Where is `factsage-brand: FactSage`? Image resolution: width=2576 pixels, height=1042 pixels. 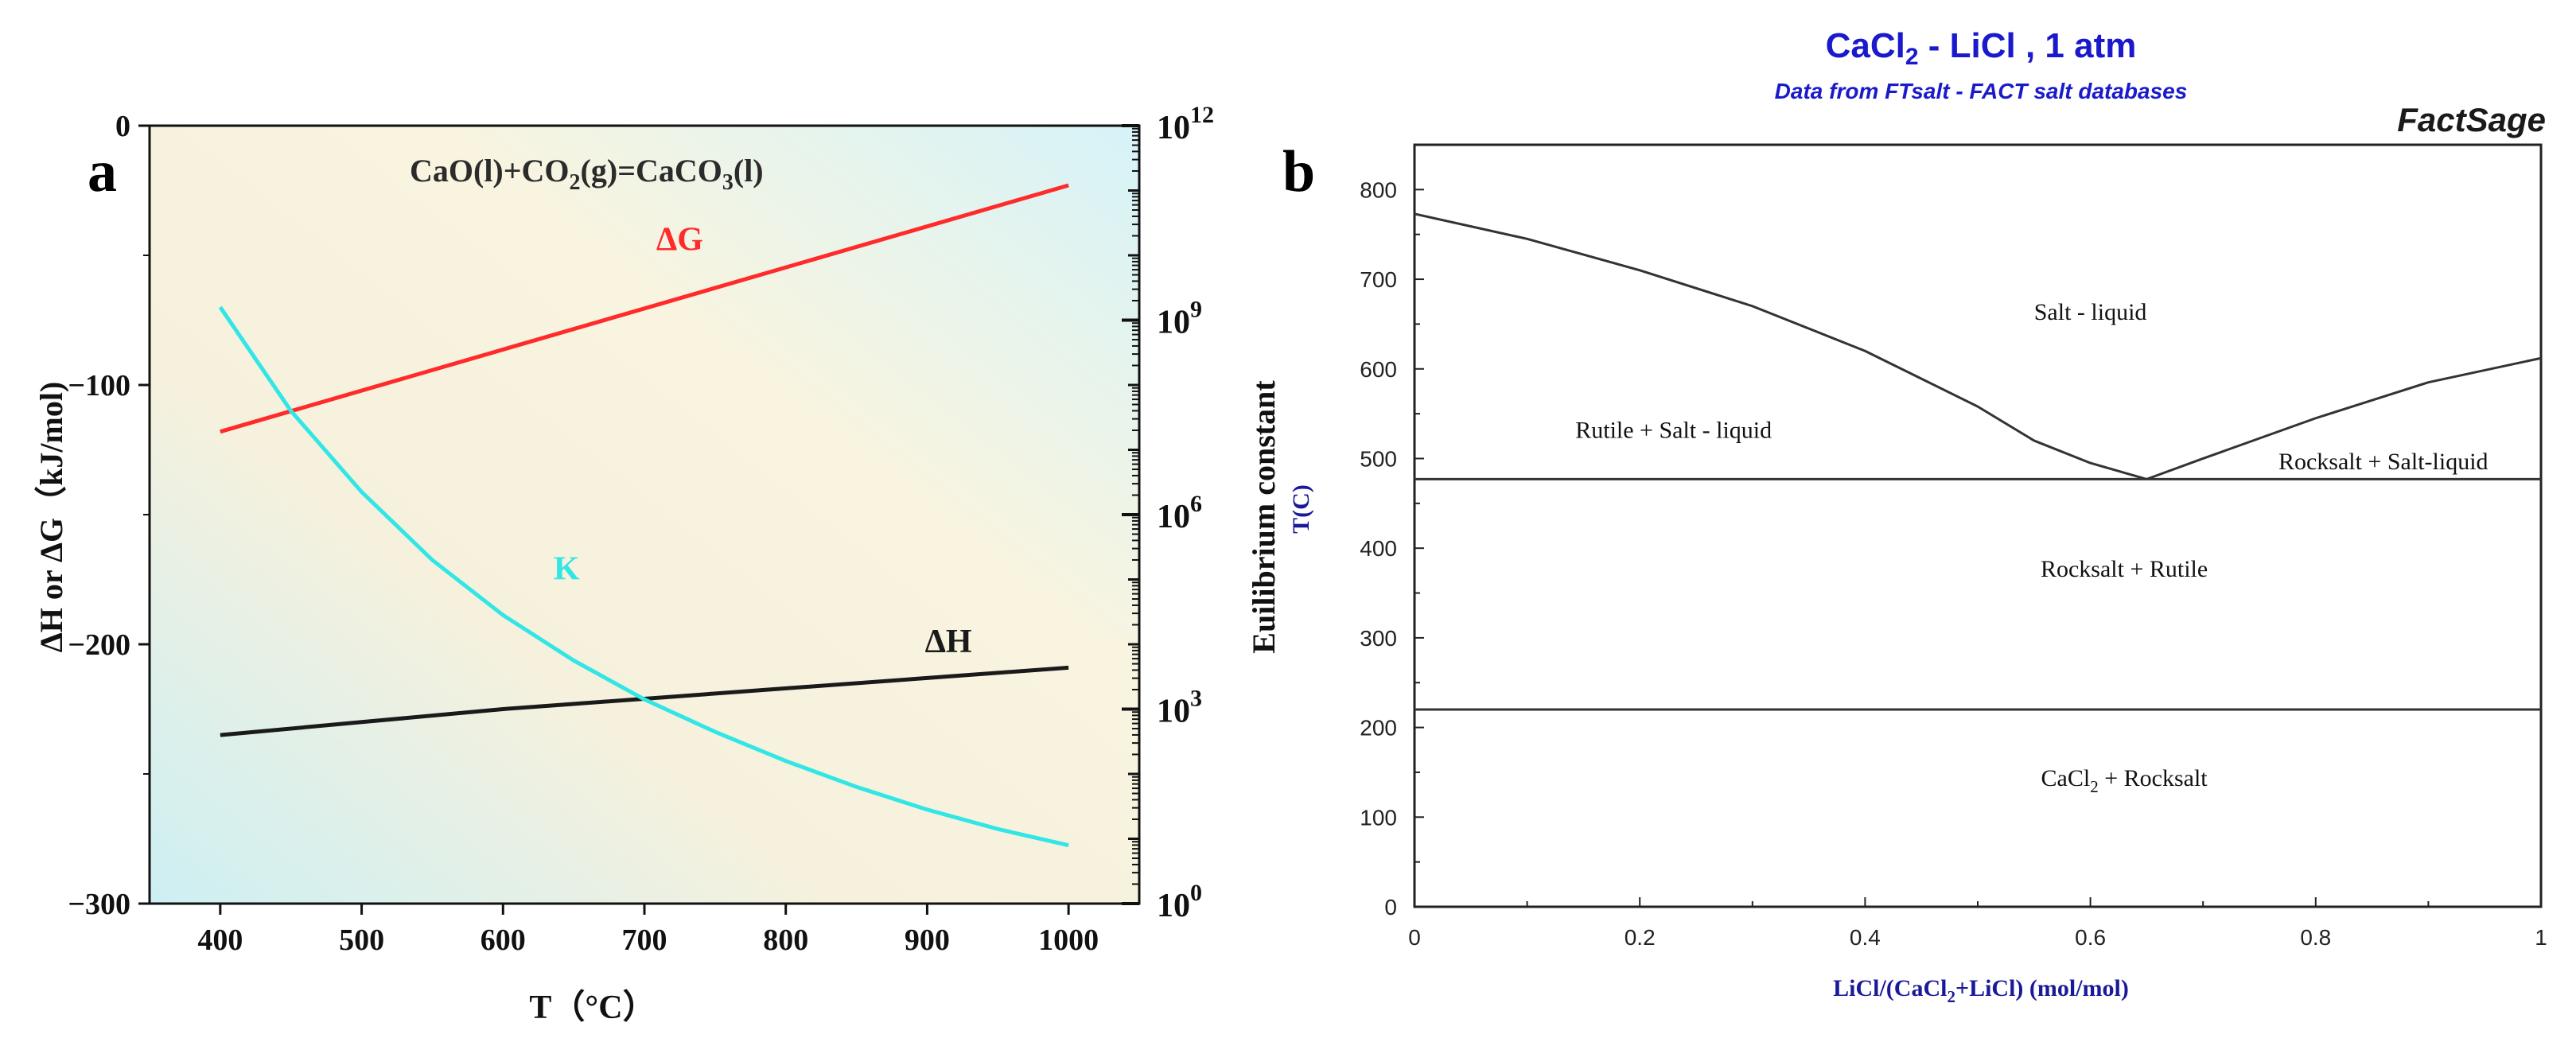 factsage-brand: FactSage is located at coordinates (2472, 119).